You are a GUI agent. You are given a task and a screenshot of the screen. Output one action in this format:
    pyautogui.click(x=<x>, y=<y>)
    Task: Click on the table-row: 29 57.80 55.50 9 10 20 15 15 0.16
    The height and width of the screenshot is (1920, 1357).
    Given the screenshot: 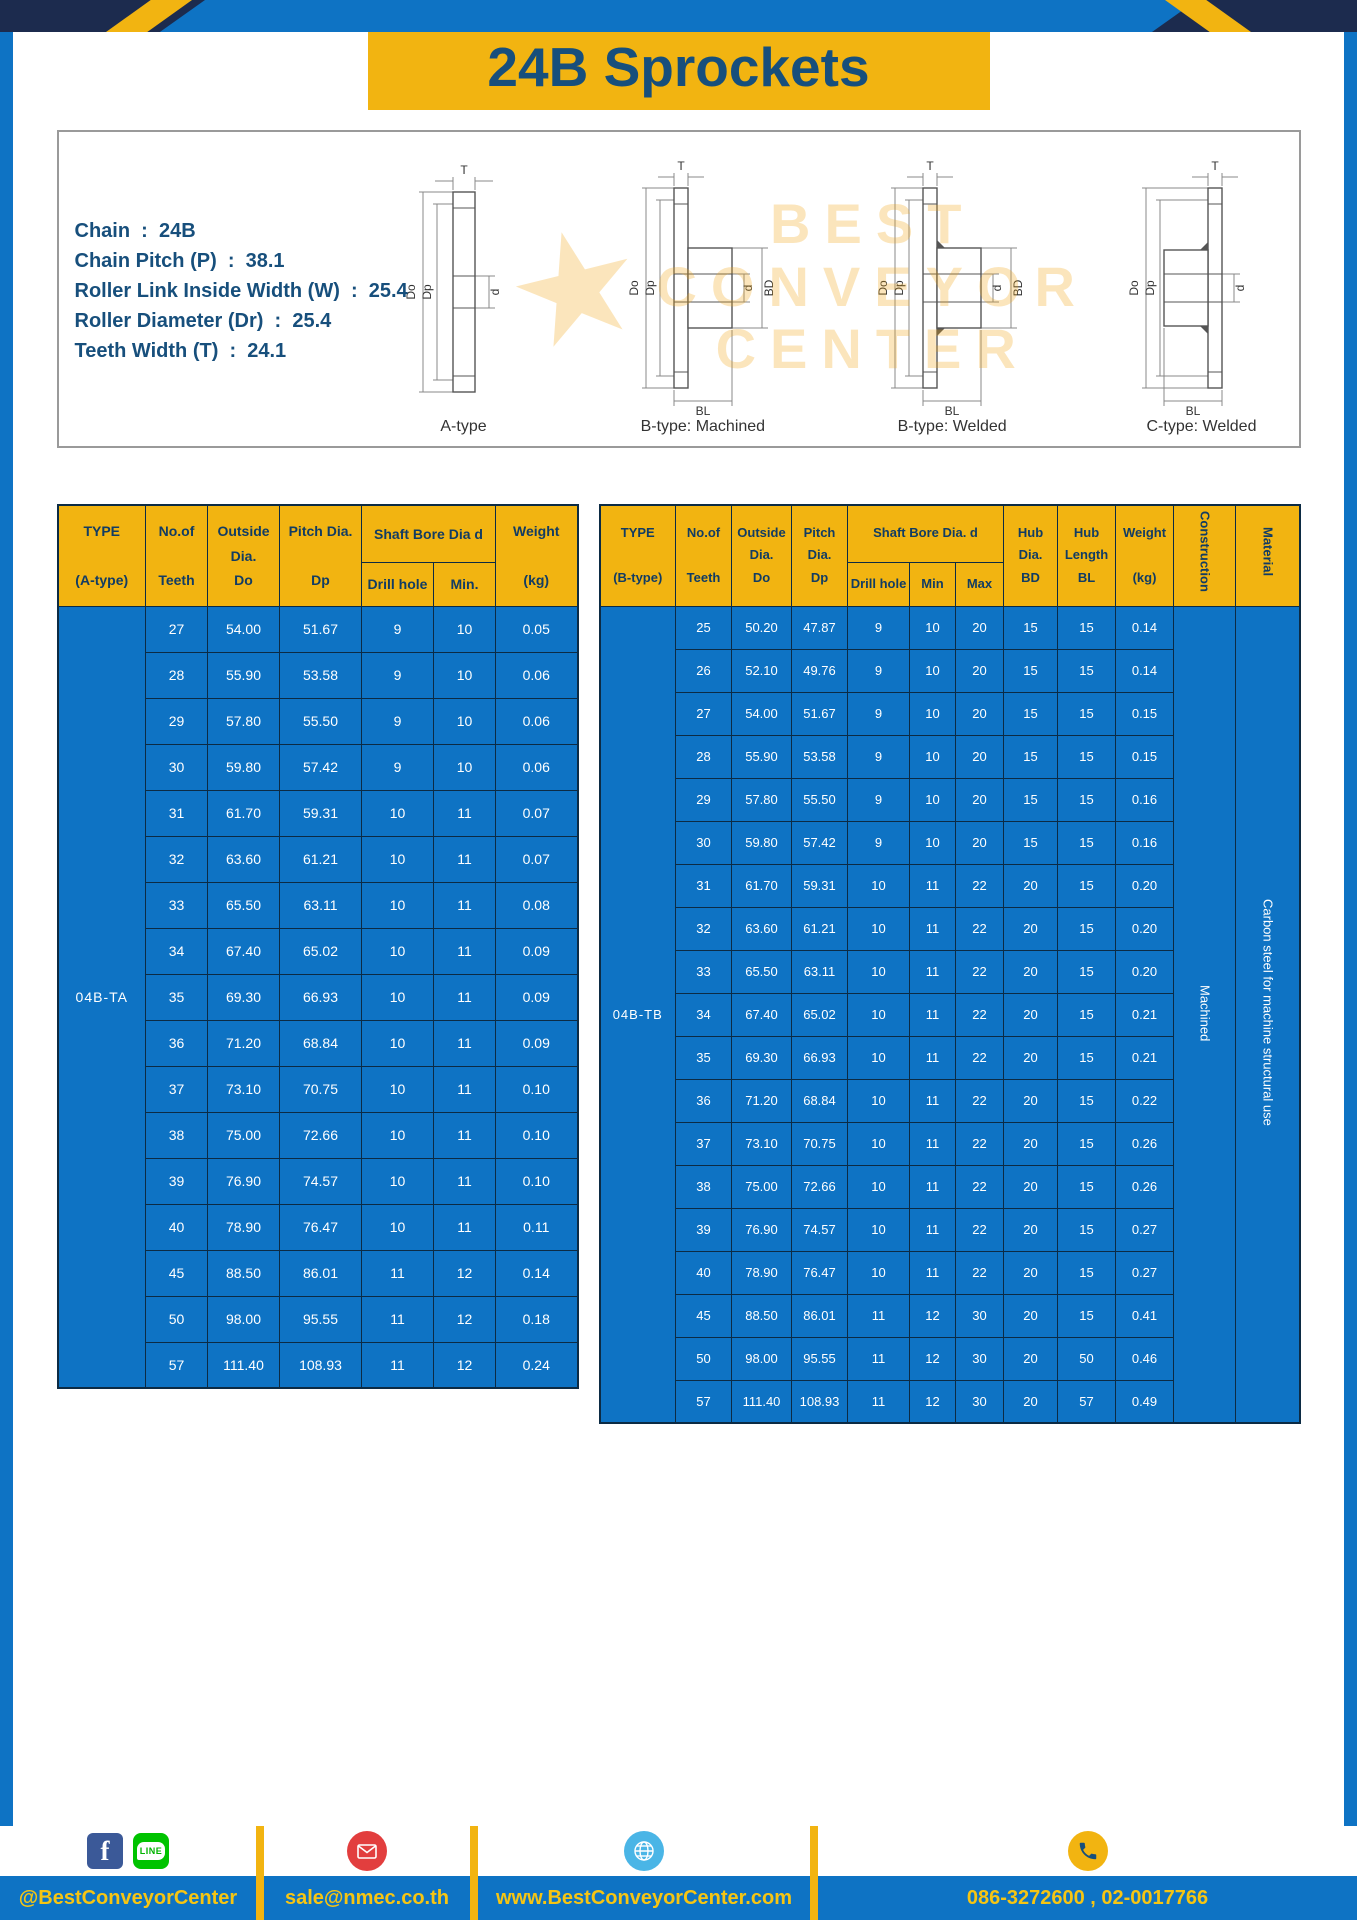 What is the action you would take?
    pyautogui.click(x=950, y=799)
    